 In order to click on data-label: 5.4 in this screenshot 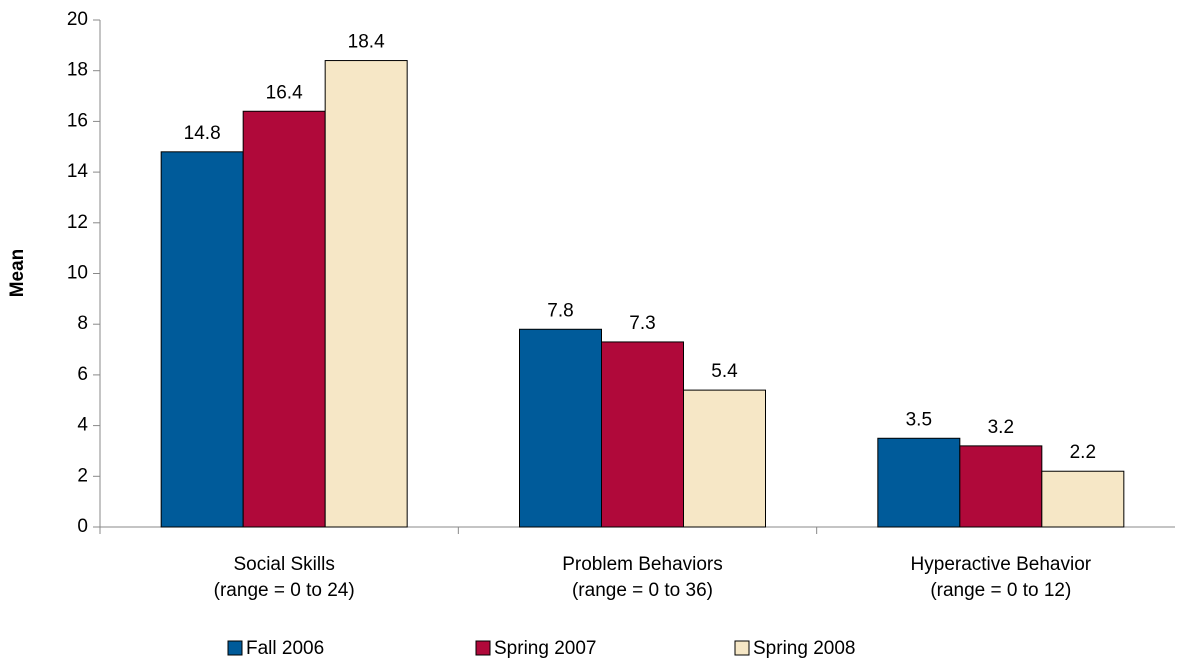, I will do `click(724, 371)`.